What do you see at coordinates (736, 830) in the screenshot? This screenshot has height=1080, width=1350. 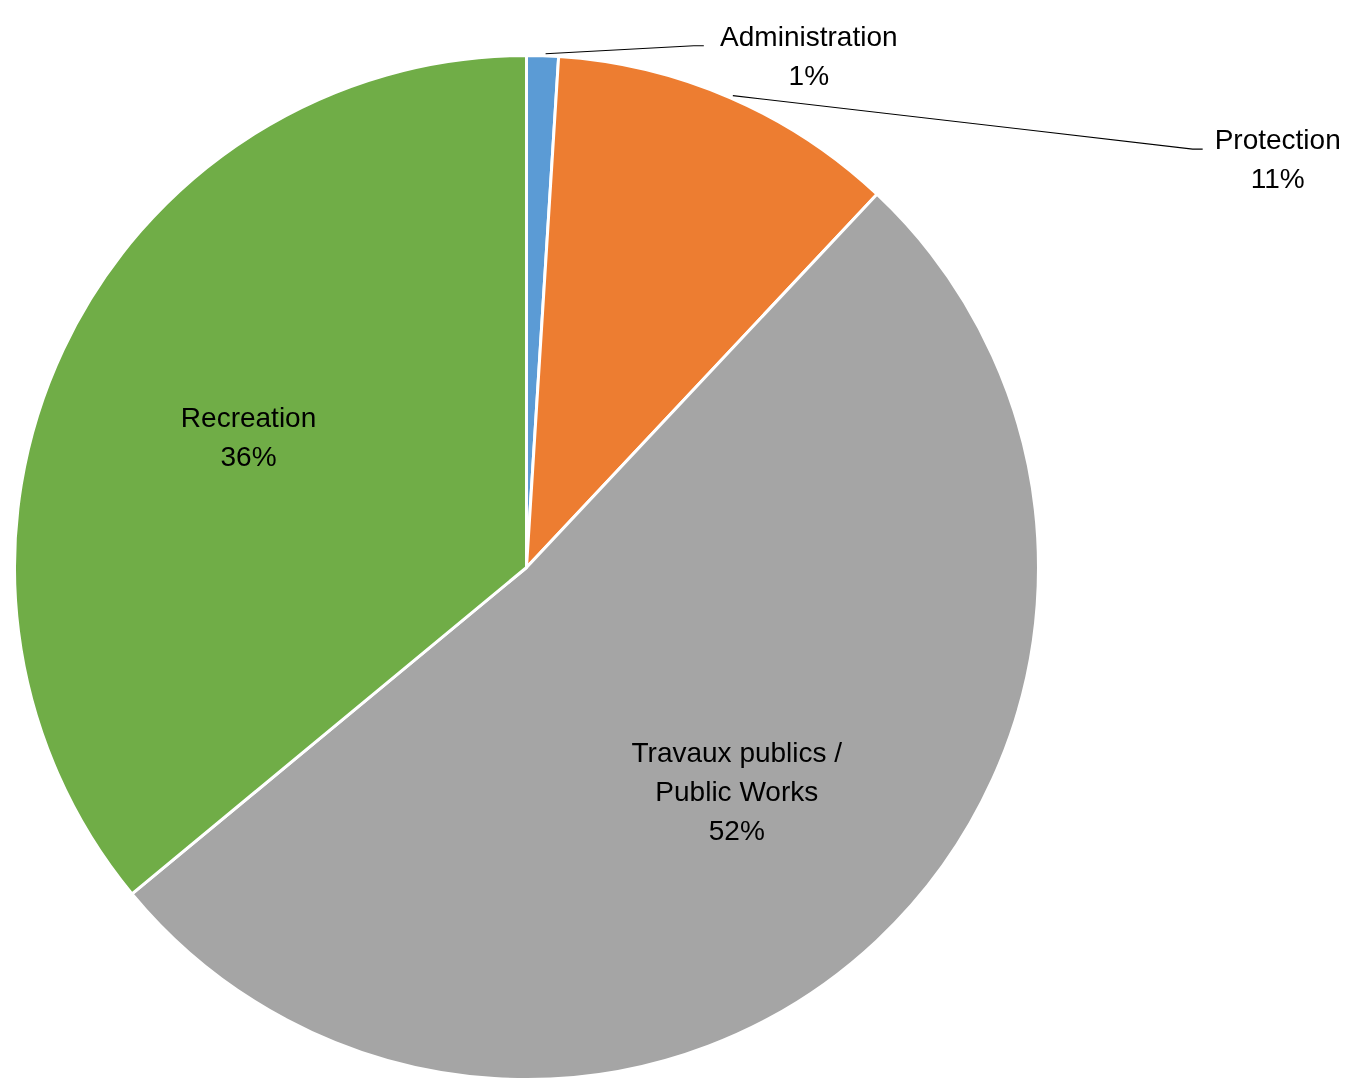 I see `data-label: 52%` at bounding box center [736, 830].